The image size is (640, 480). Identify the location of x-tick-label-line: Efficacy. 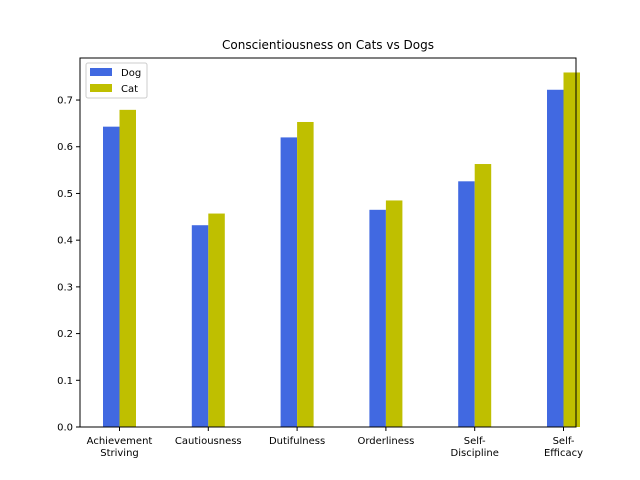
(563, 453).